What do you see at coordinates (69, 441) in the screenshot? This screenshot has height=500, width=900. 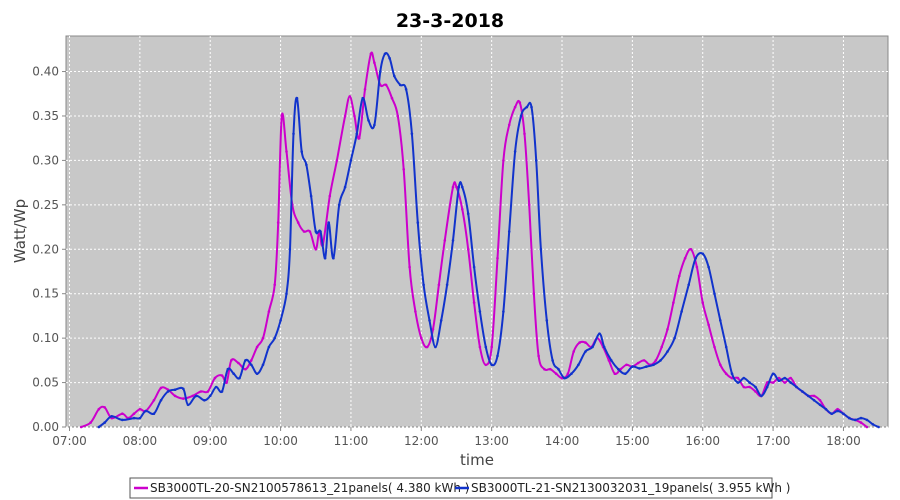 I see `x-tick-label: 07:00` at bounding box center [69, 441].